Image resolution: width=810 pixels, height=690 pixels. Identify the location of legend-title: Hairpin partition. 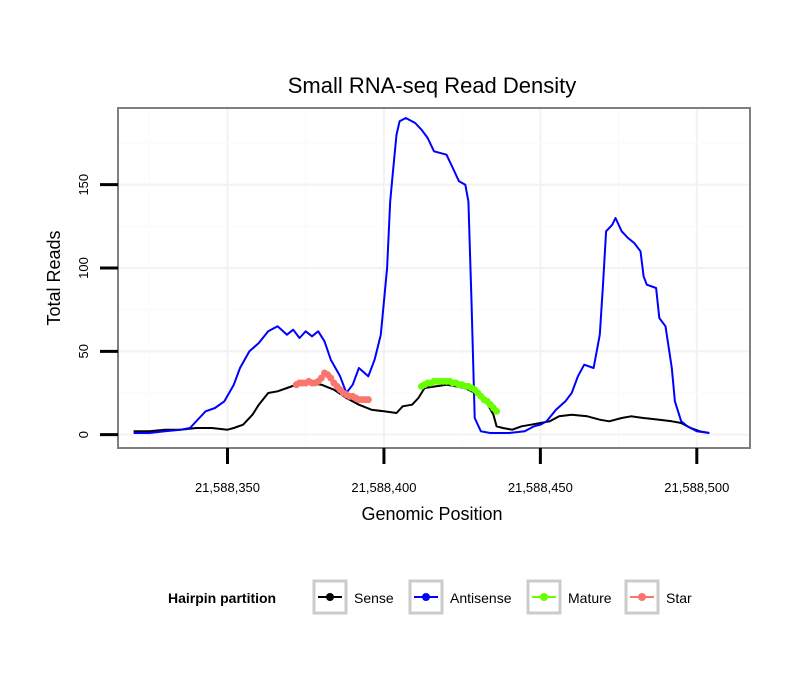
(222, 598).